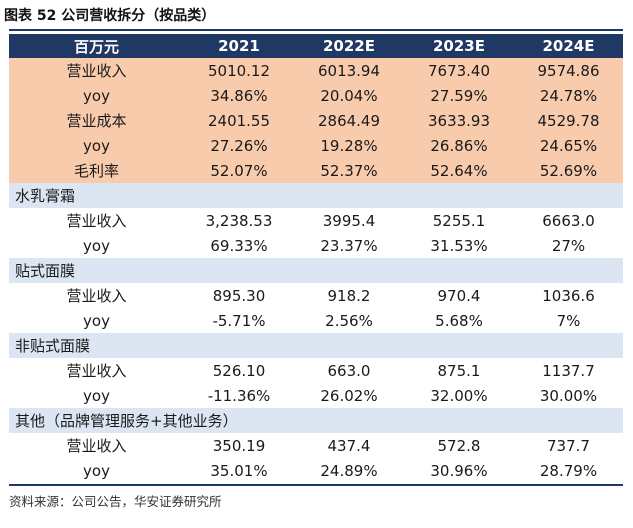 This screenshot has height=528, width=633. What do you see at coordinates (459, 70) in the screenshot?
I see `value-cell: 7673.40` at bounding box center [459, 70].